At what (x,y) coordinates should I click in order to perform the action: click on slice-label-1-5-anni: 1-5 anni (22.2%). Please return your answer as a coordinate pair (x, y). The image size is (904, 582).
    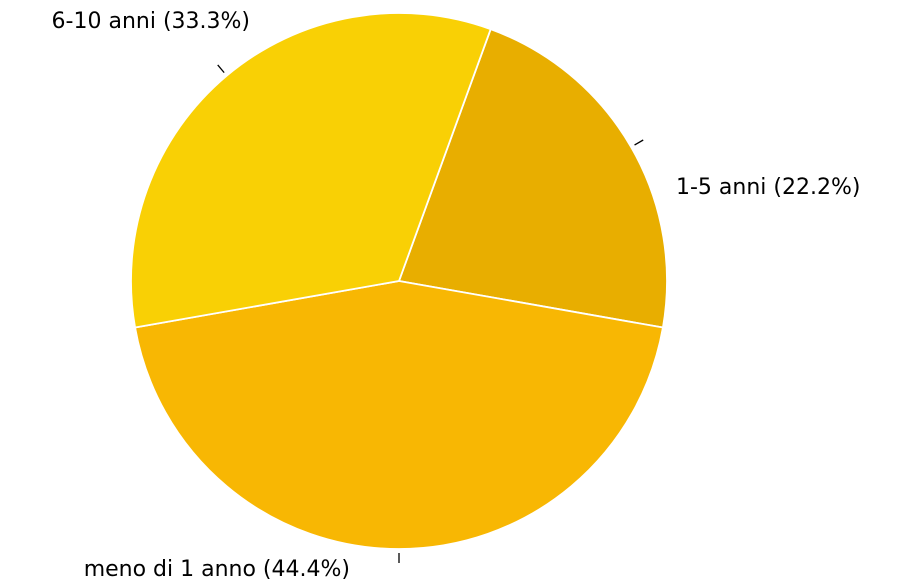
    Looking at the image, I should click on (768, 187).